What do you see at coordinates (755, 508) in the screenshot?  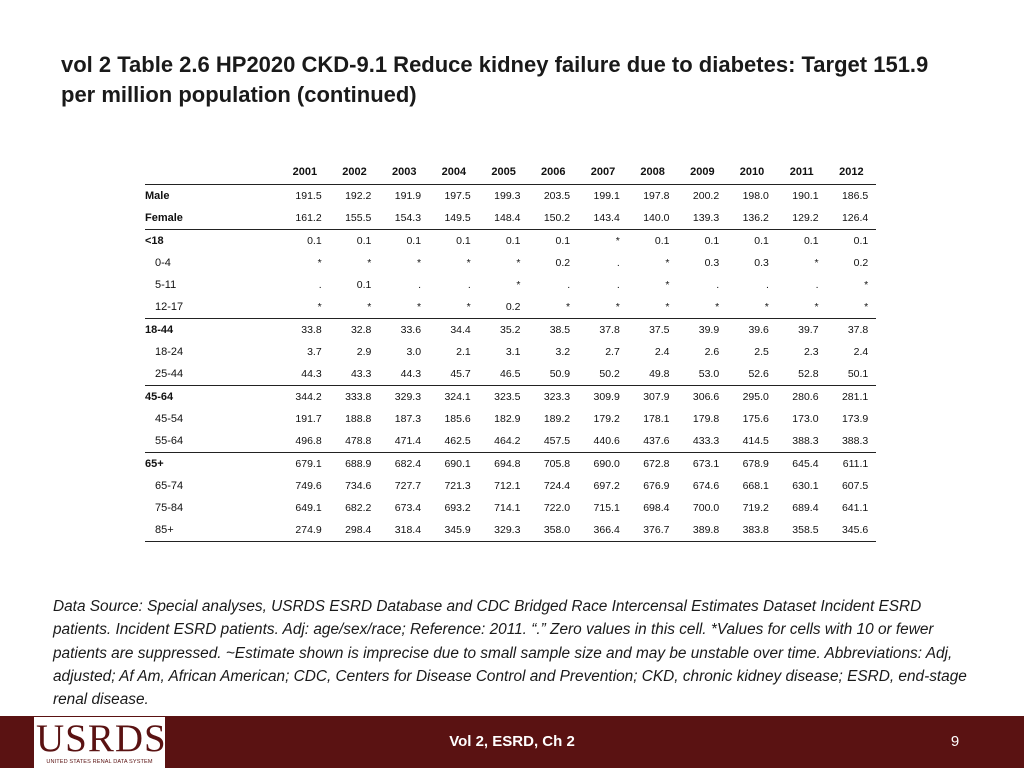 I see `table-cell: 719.2` at bounding box center [755, 508].